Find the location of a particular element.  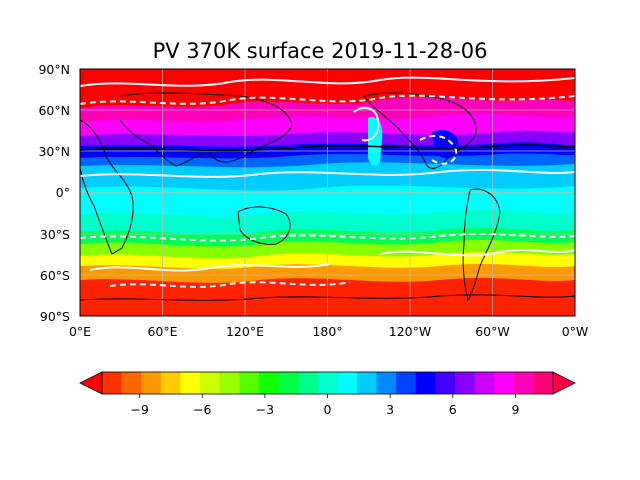

chart-title: PV 370K surface 2019-11-28-06 is located at coordinates (320, 51).